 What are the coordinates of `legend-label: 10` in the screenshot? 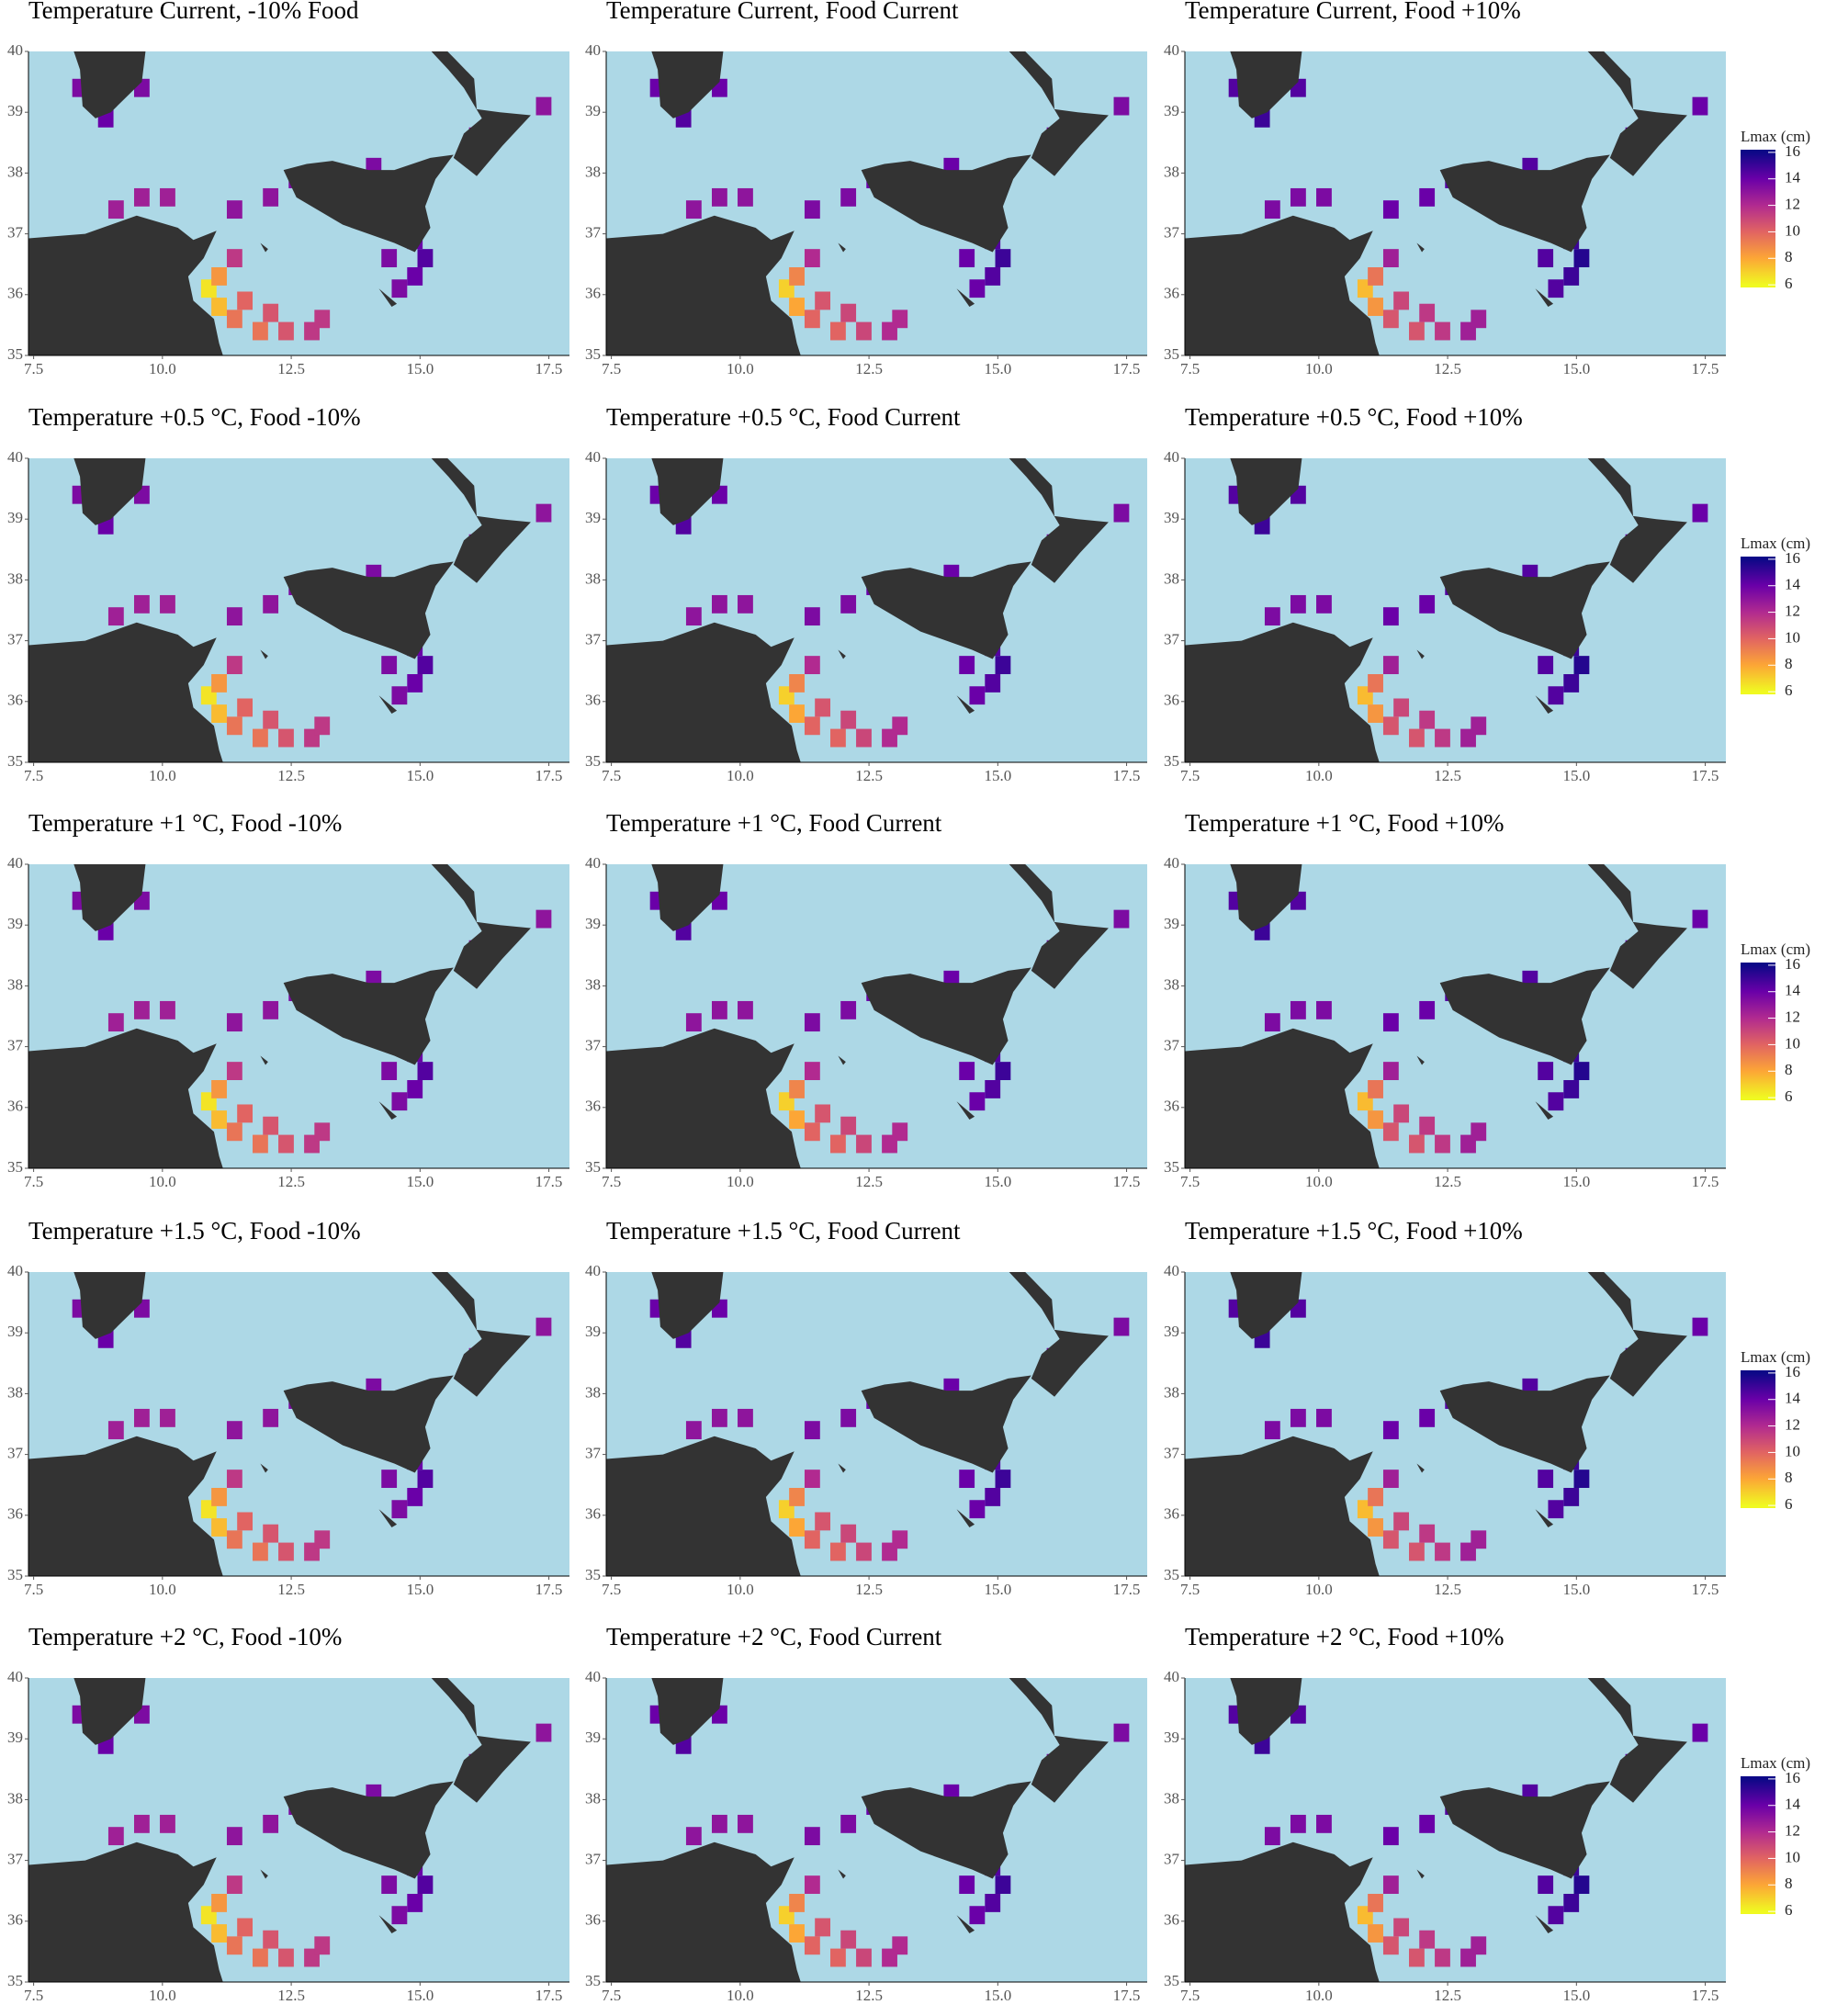 It's located at (1792, 1043).